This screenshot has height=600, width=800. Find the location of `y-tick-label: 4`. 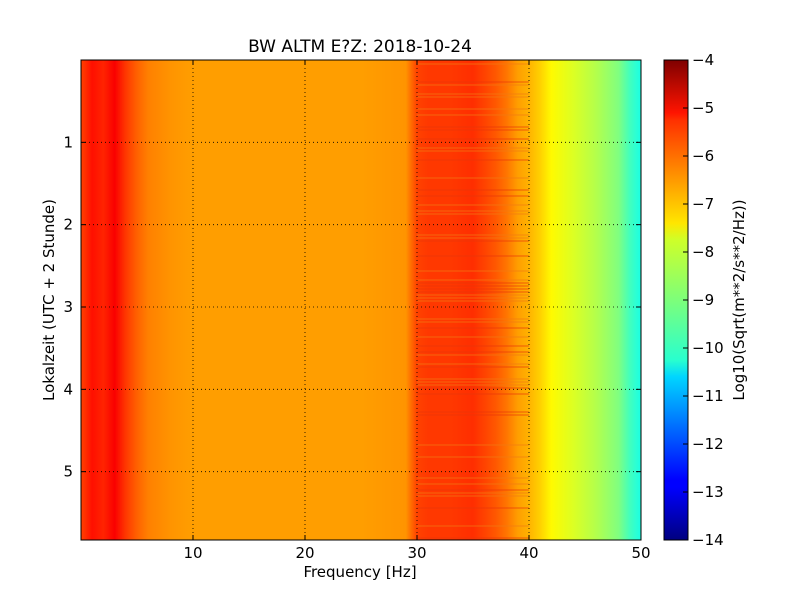

y-tick-label: 4 is located at coordinates (68, 389).